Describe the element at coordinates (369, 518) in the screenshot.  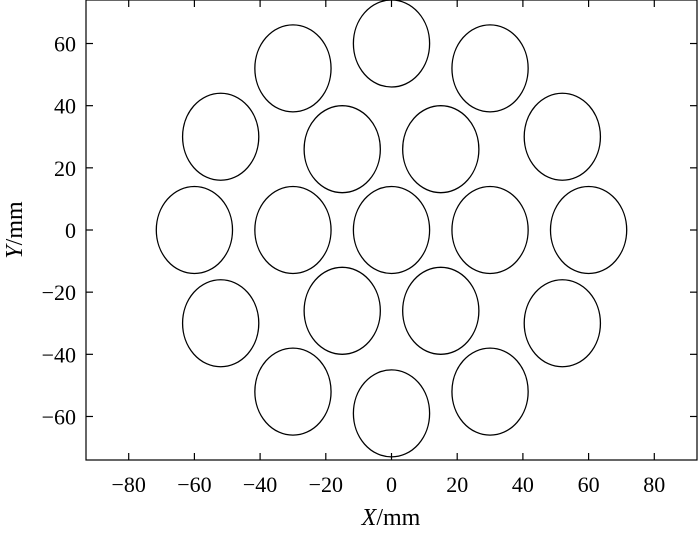
I see `x-axis-variable: X` at that location.